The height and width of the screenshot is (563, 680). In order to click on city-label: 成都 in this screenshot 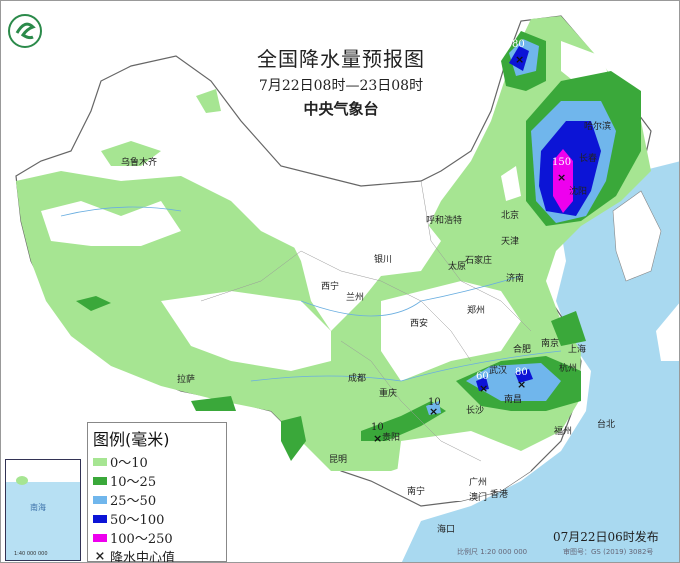, I will do `click(357, 379)`.